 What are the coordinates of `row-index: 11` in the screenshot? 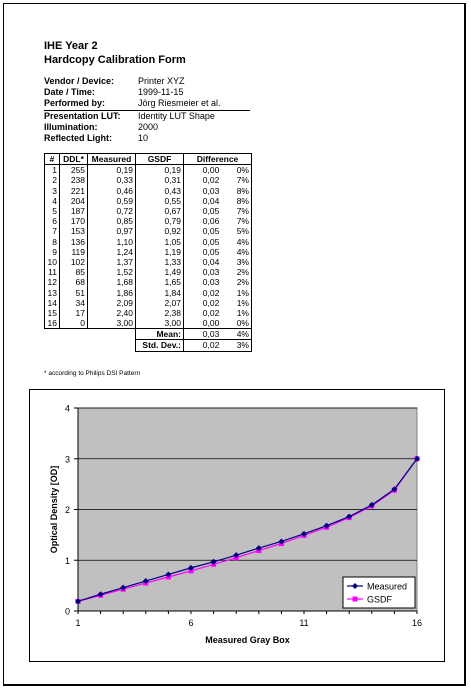 It's located at (52, 272).